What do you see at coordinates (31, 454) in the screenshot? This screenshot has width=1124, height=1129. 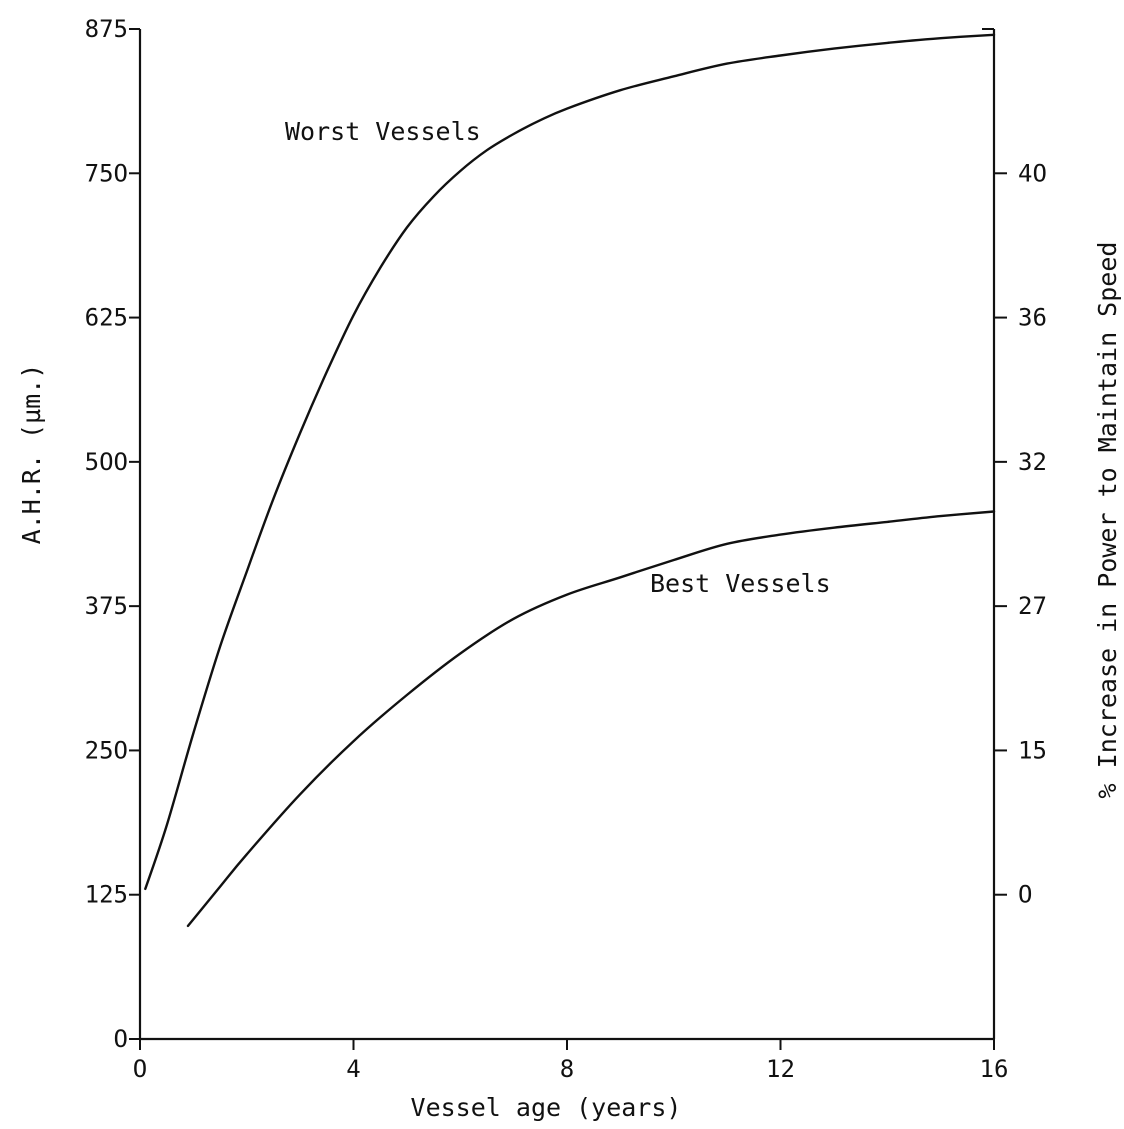 I see `y-axis-title: A.H.R. (µm.)` at bounding box center [31, 454].